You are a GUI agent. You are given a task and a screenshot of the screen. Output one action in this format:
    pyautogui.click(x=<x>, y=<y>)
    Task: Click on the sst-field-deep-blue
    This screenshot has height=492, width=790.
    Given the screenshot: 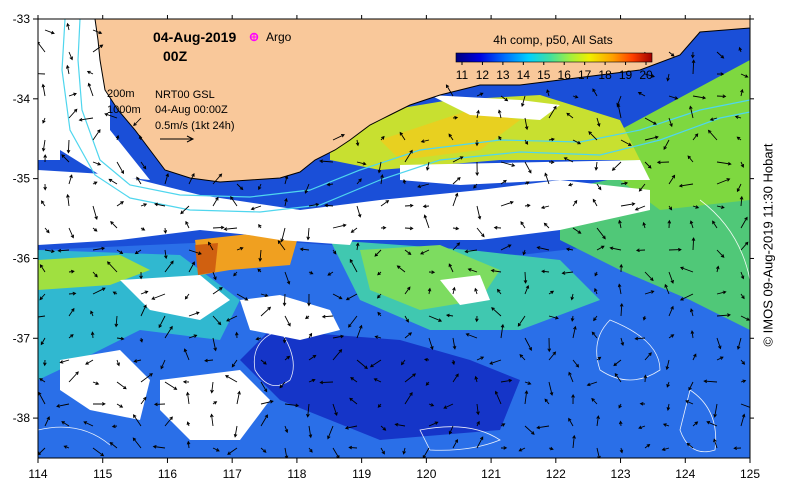 What is the action you would take?
    pyautogui.click(x=380, y=385)
    